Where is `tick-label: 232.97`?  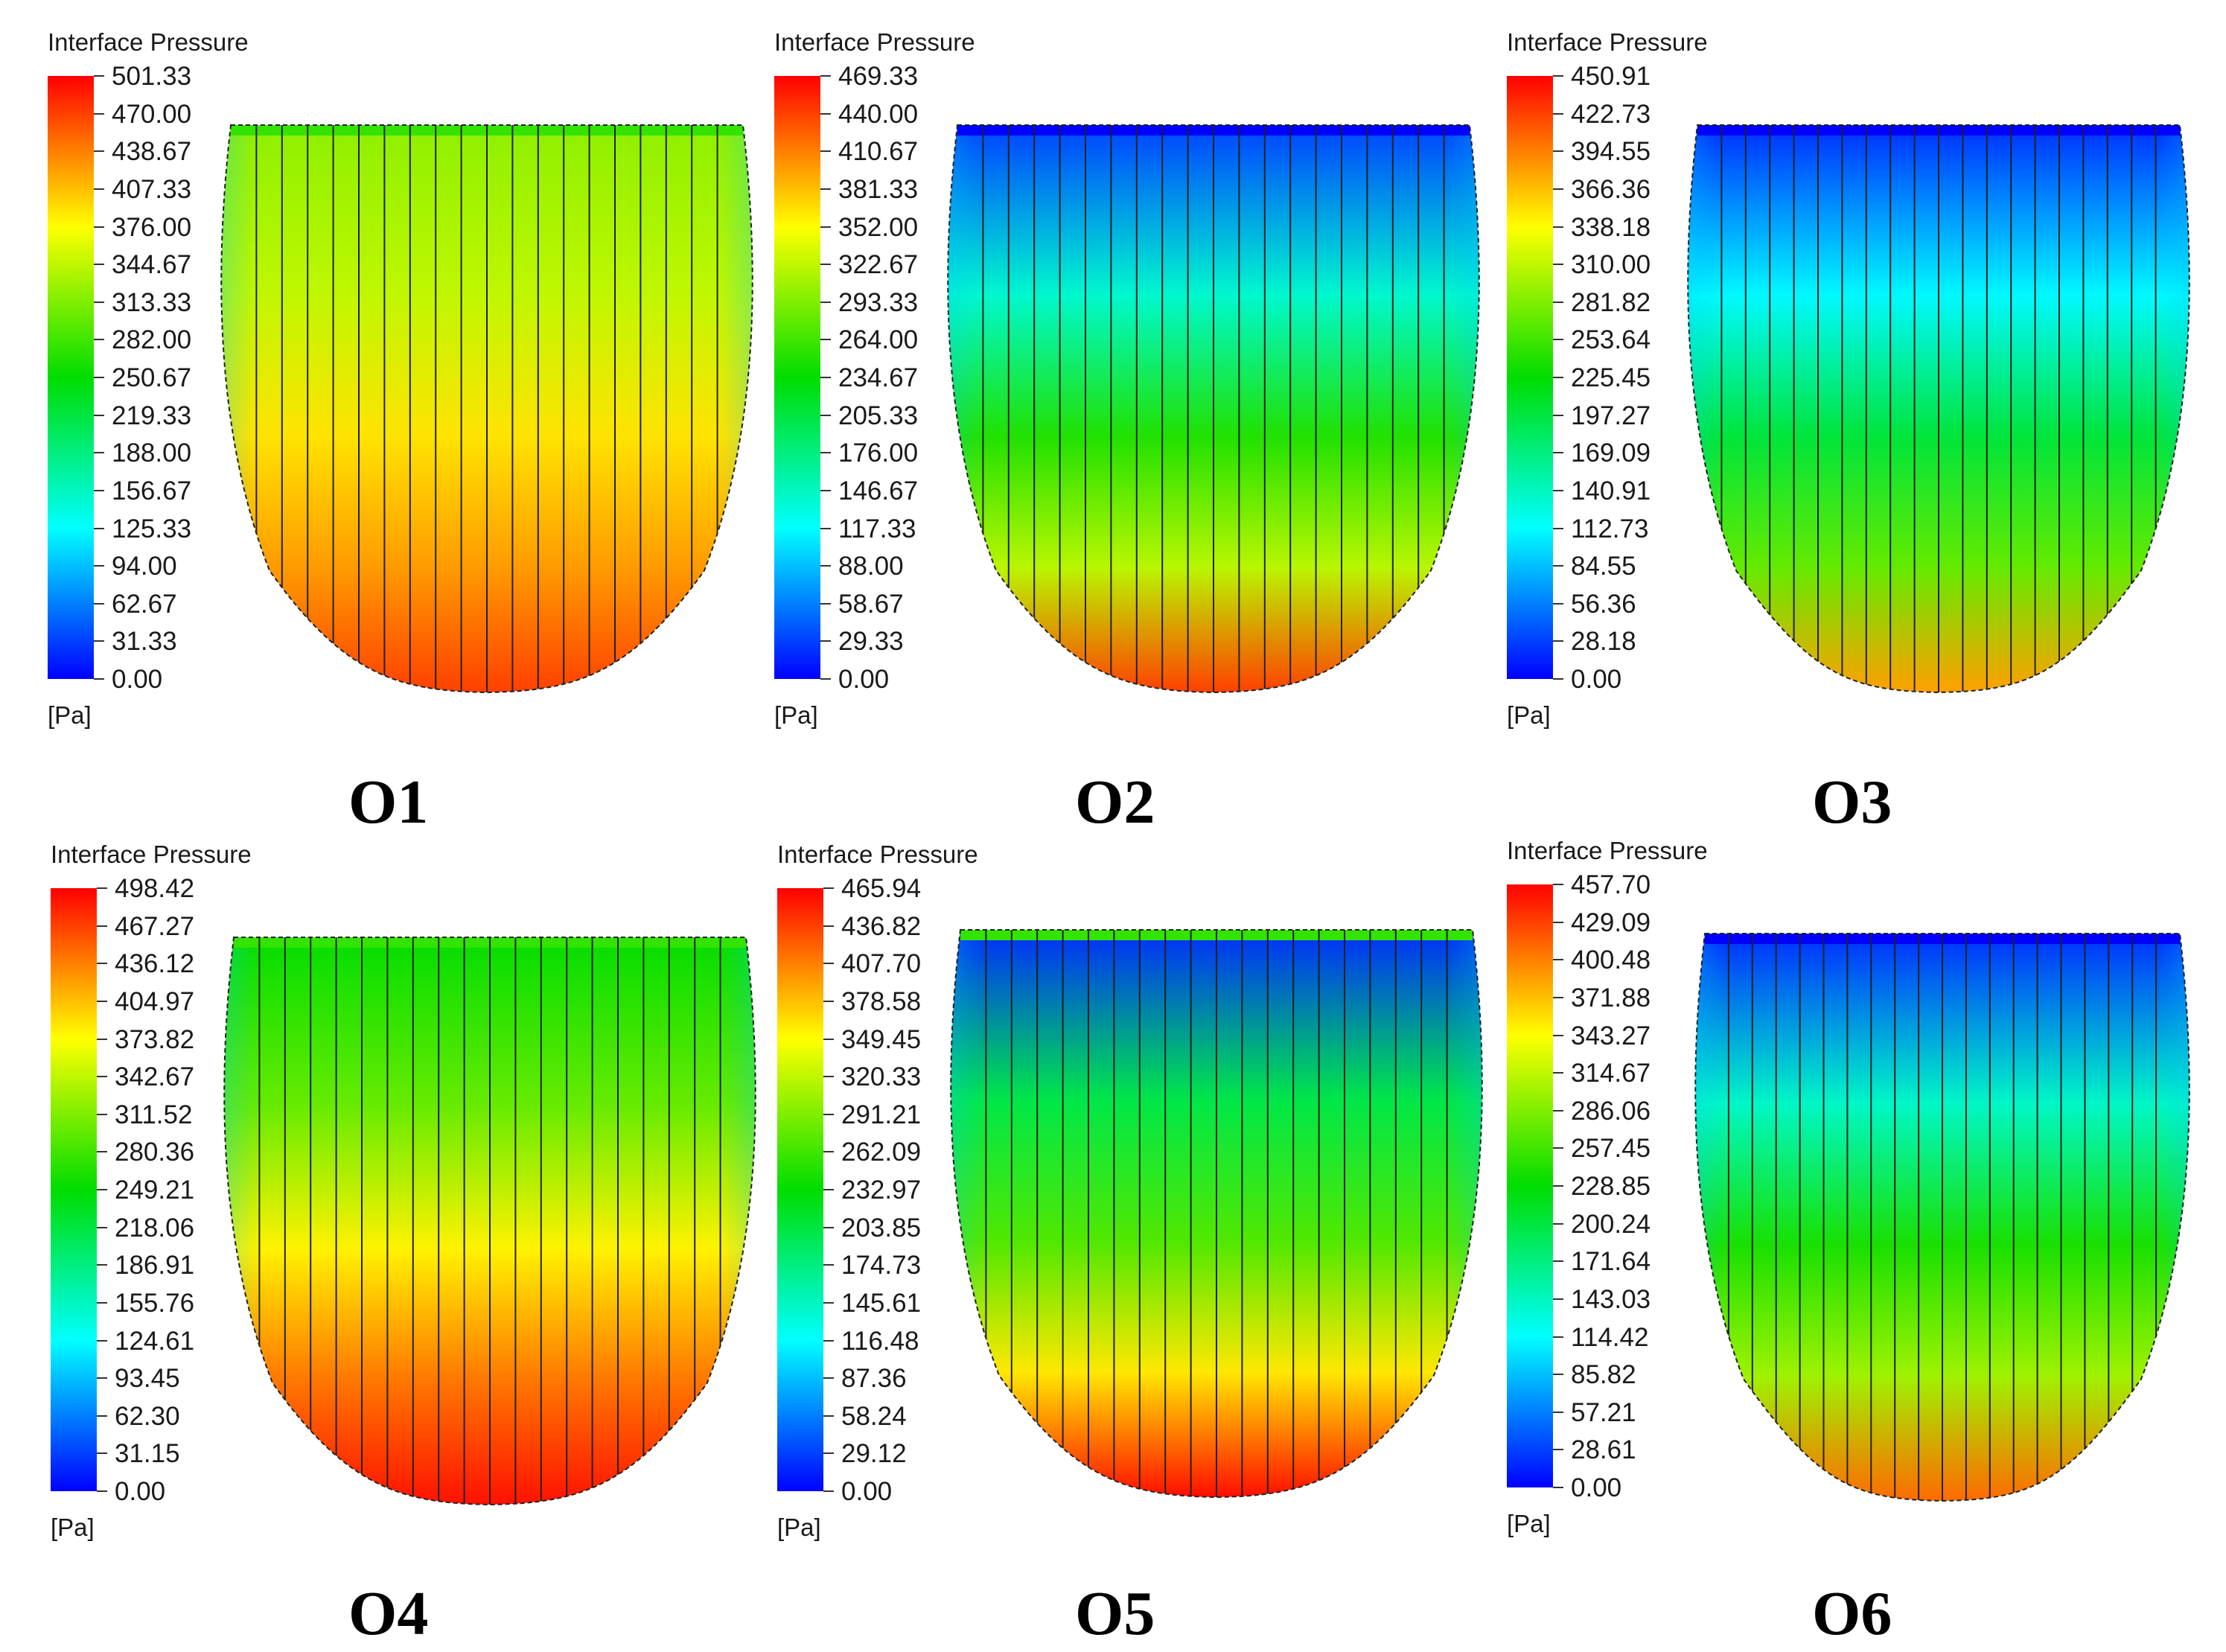
tick-label: 232.97 is located at coordinates (881, 1190).